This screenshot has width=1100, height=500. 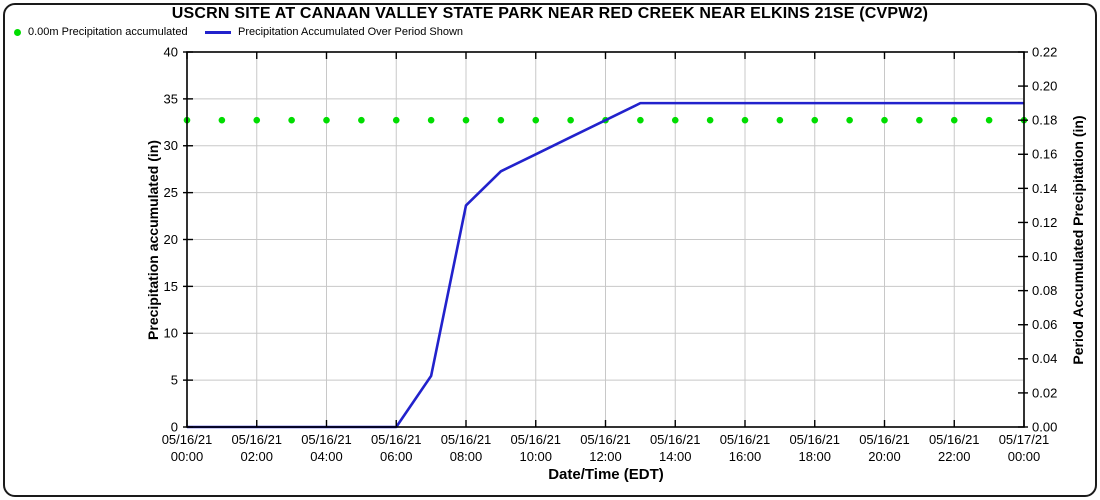 I want to click on right-axis-tick-label: 0.04, so click(x=1044, y=358).